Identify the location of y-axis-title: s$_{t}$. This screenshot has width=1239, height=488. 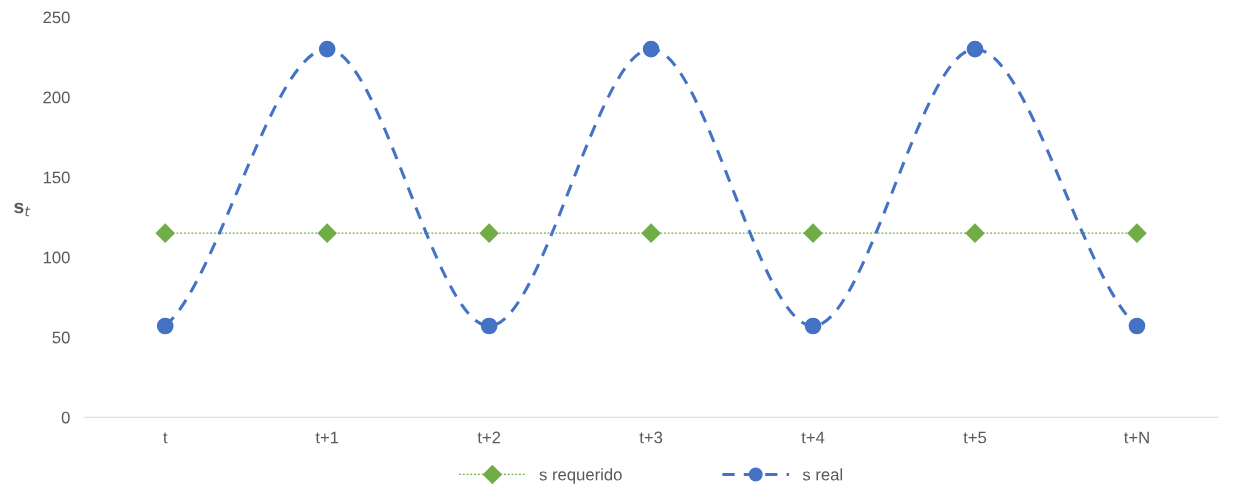
(22, 209).